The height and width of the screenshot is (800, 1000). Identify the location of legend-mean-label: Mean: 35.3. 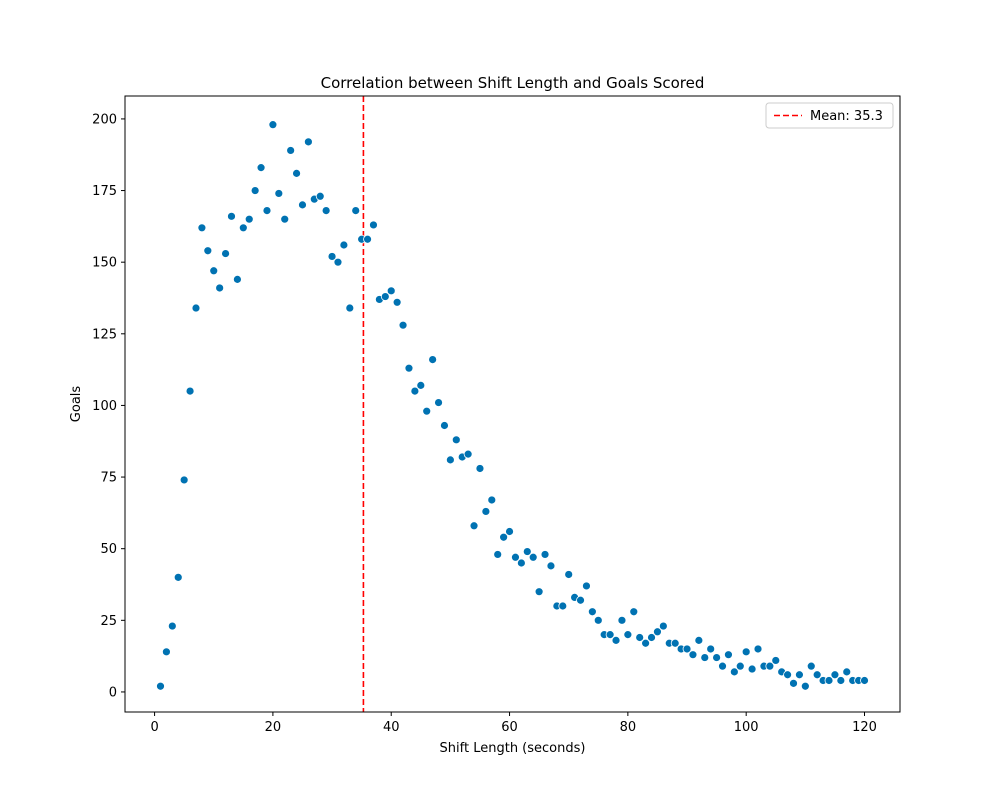
(846, 116).